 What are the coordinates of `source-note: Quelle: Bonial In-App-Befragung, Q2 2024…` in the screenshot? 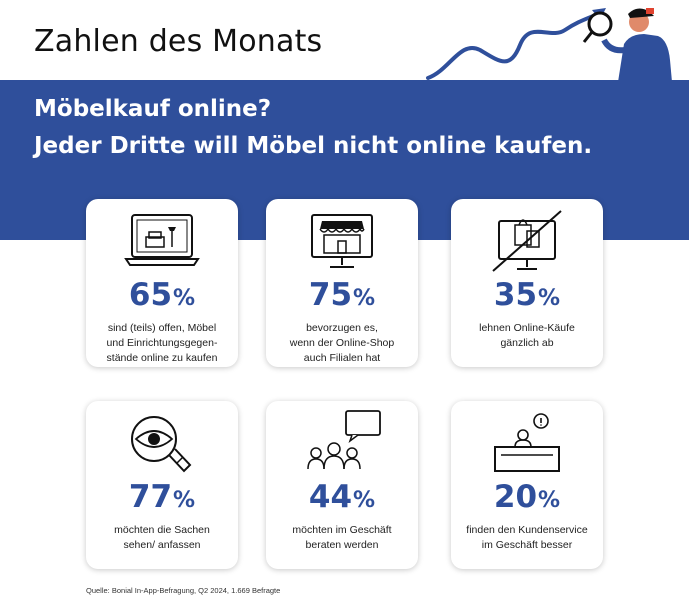 It's located at (183, 590).